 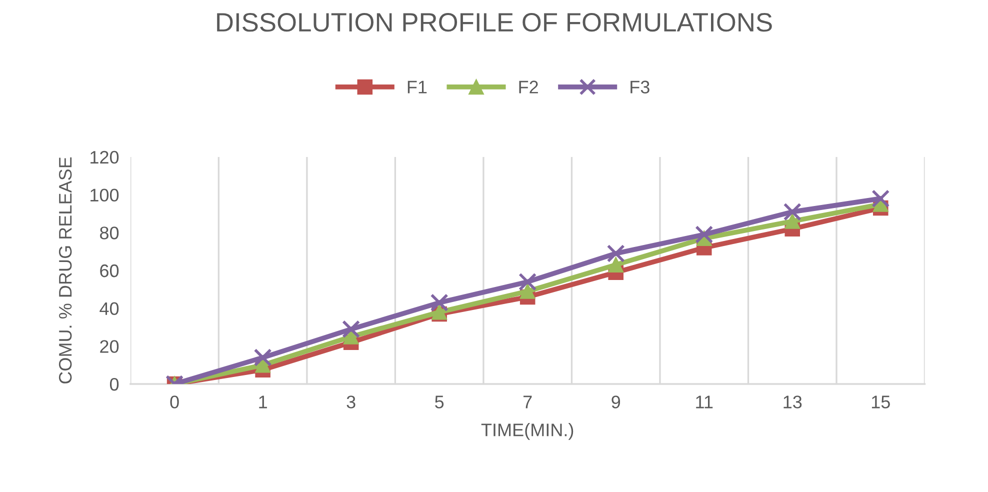 What do you see at coordinates (527, 402) in the screenshot?
I see `x-tick-label: 7` at bounding box center [527, 402].